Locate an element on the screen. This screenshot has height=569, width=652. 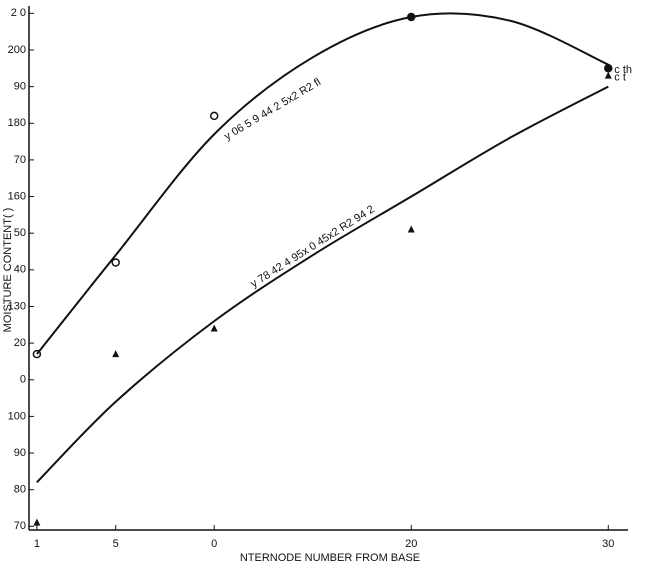
fit-equation: y 78 42 4 95x 0 45x2 R2 94 2 is located at coordinates (313, 246).